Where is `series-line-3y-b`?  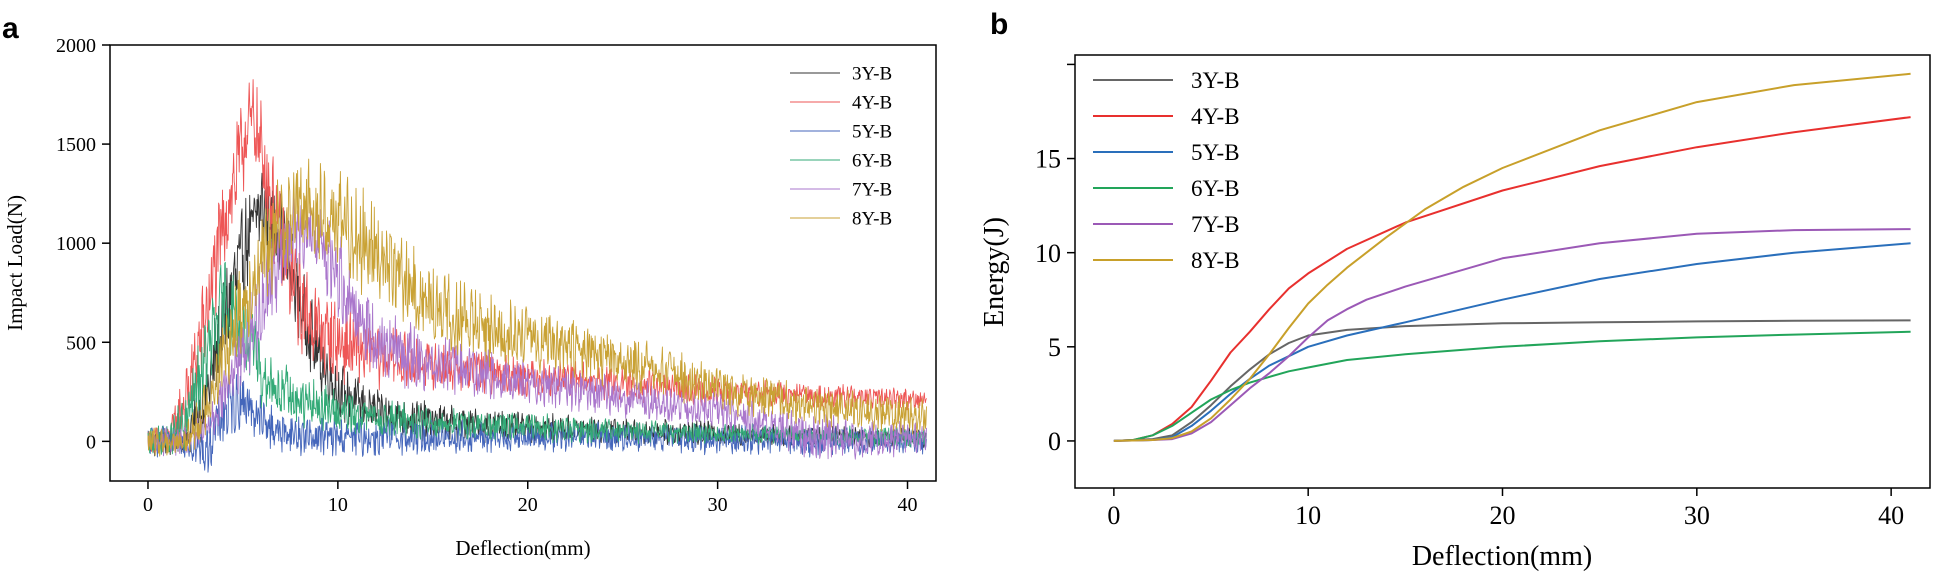 series-line-3y-b is located at coordinates (1512, 380).